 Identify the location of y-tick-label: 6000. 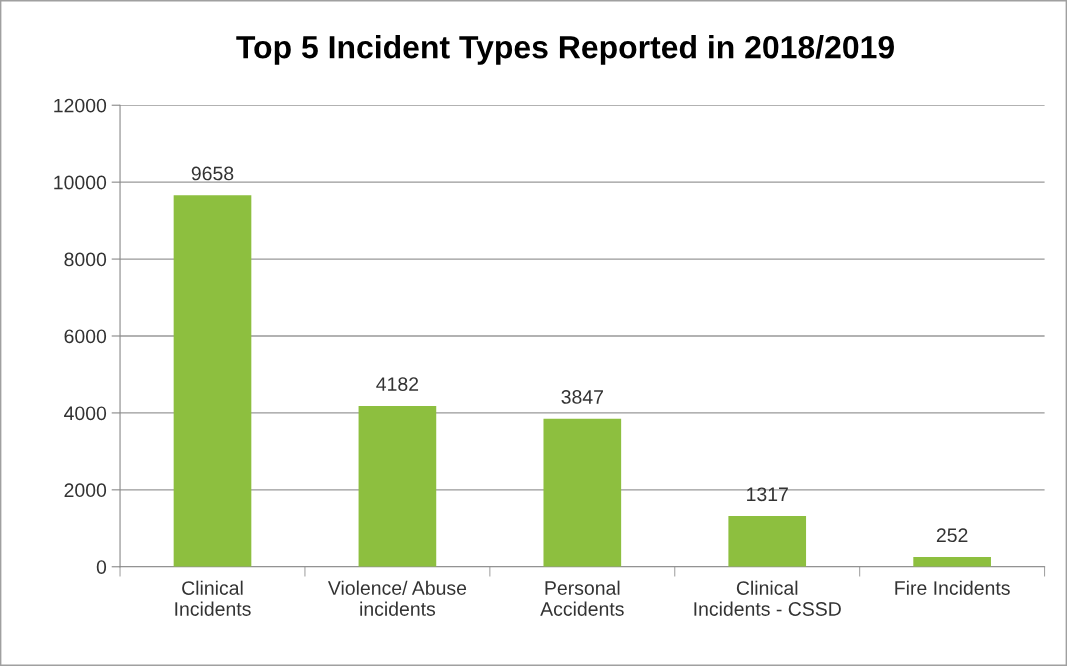
(85, 336).